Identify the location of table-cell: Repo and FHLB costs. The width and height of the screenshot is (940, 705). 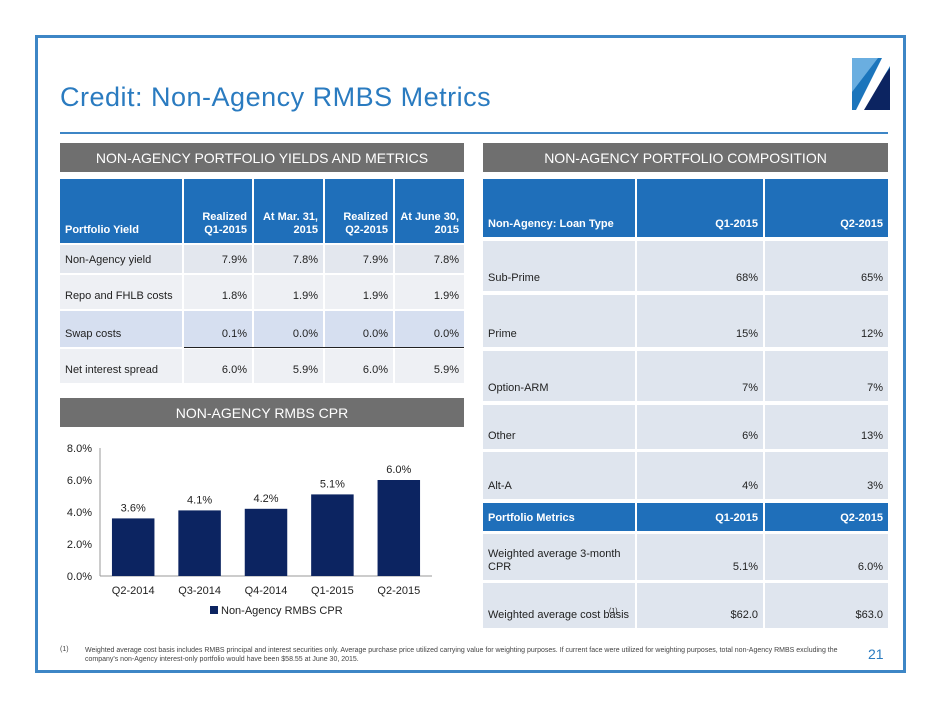
(121, 292).